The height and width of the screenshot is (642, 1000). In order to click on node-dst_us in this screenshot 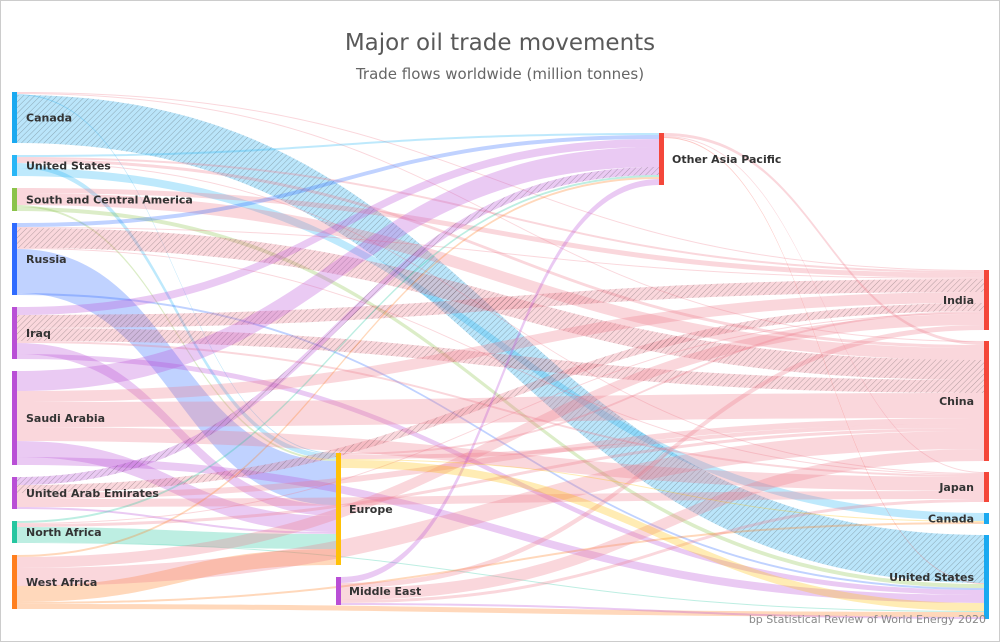, I will do `click(986, 577)`.